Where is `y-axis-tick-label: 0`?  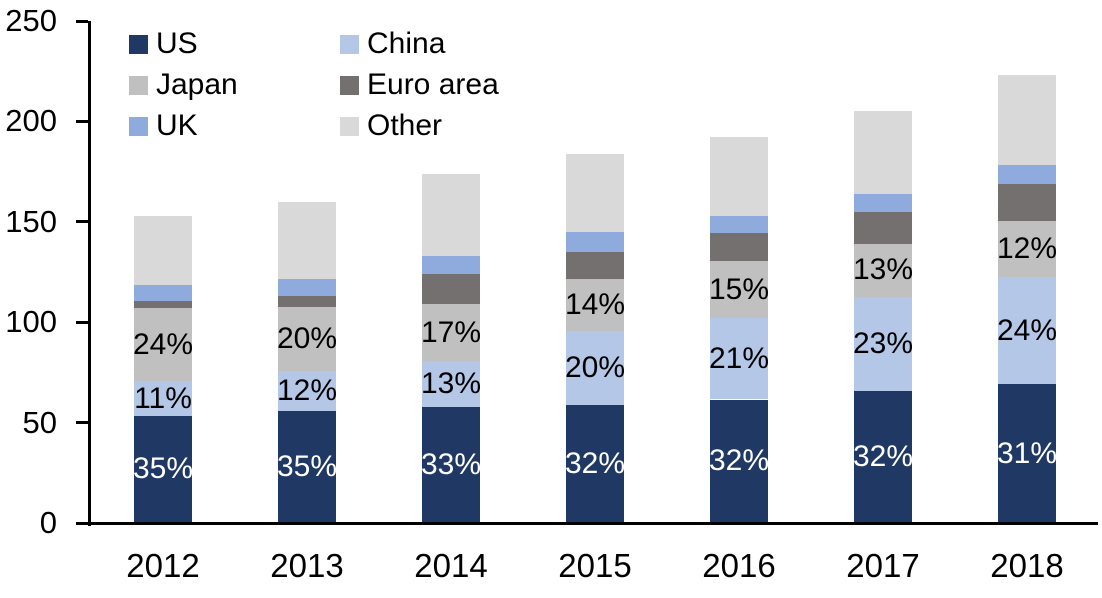 y-axis-tick-label: 0 is located at coordinates (48, 522).